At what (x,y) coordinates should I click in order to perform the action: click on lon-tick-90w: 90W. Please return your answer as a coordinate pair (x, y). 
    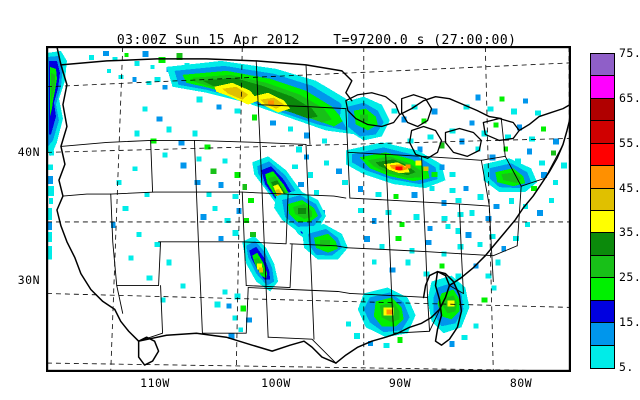
    Looking at the image, I should click on (400, 383).